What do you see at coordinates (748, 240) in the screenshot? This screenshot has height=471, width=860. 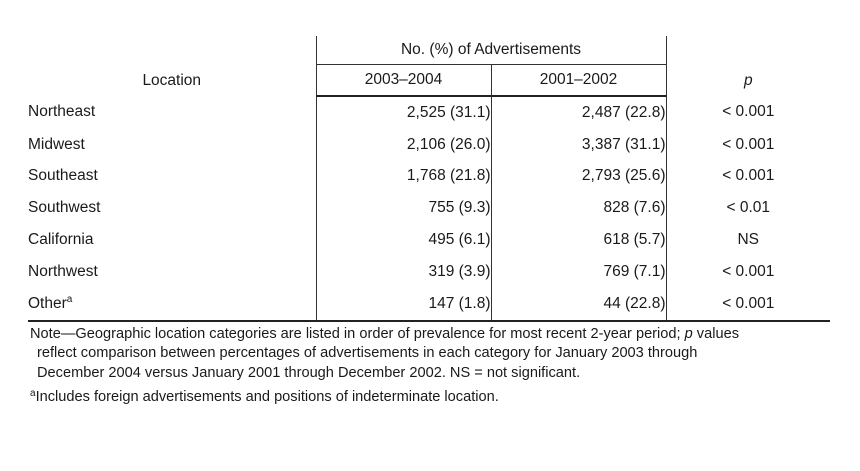 I see `p-value-cell: NS` at bounding box center [748, 240].